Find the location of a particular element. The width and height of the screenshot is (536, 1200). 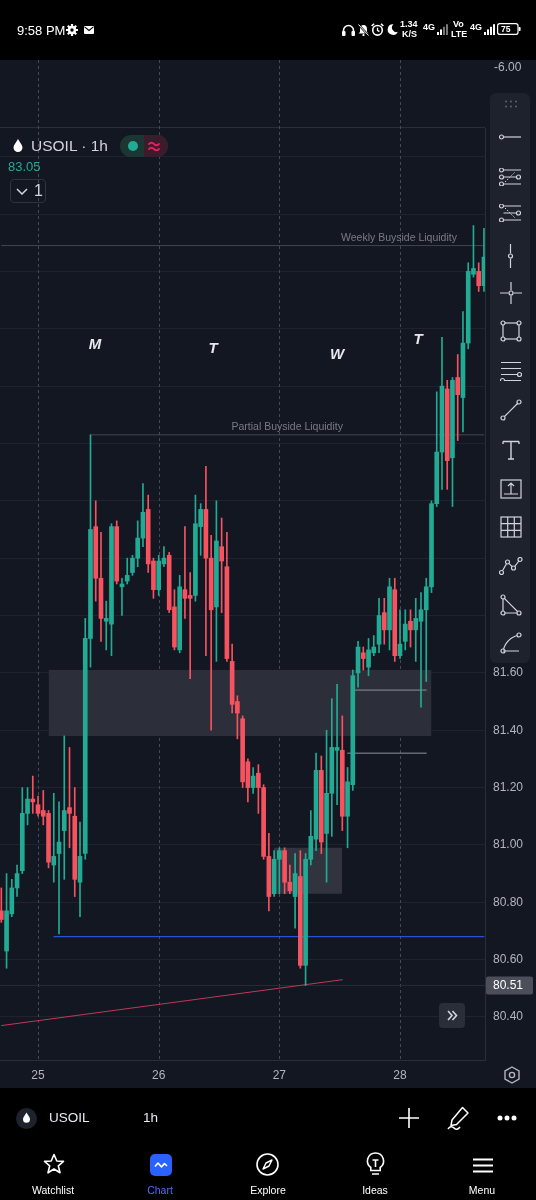

y-tick-label: 81.60 is located at coordinates (508, 672).